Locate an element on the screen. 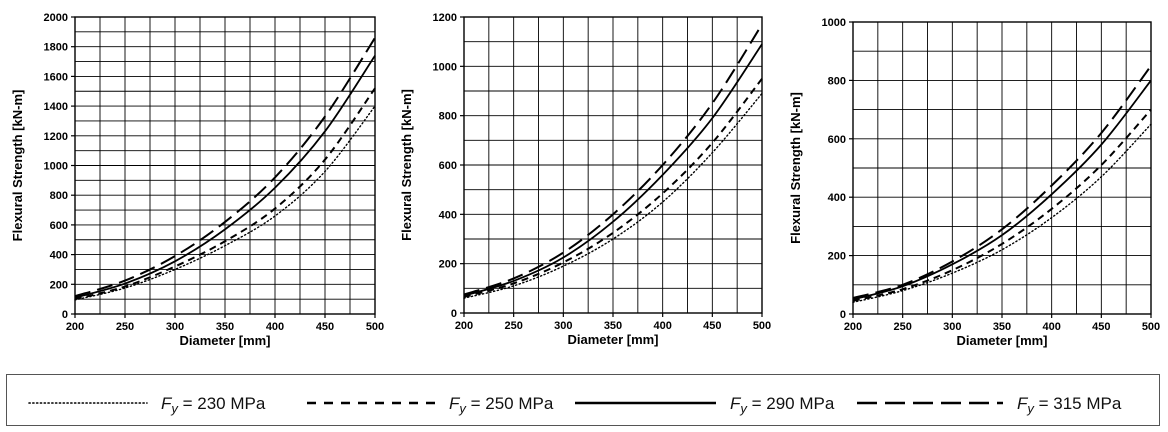 Image resolution: width=1168 pixels, height=432 pixels. series-line-long-dash is located at coordinates (1002, 182).